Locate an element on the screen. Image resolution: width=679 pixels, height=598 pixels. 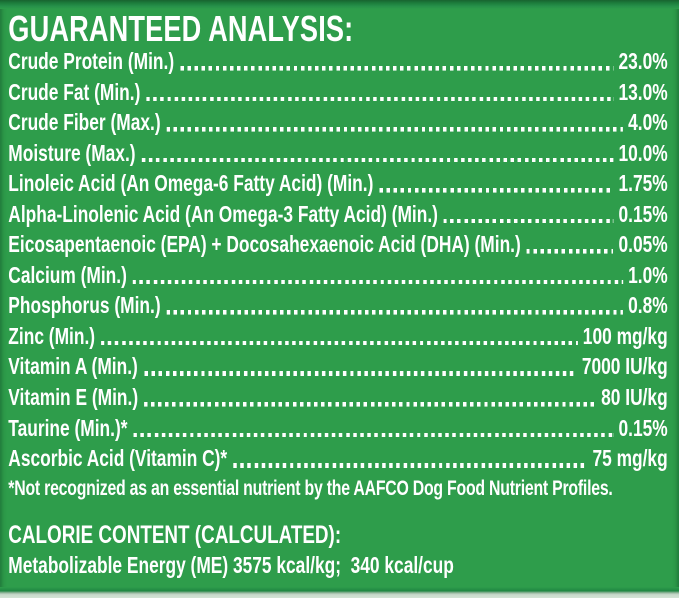
nutrient-label: Calcium (Min.) is located at coordinates (67, 274).